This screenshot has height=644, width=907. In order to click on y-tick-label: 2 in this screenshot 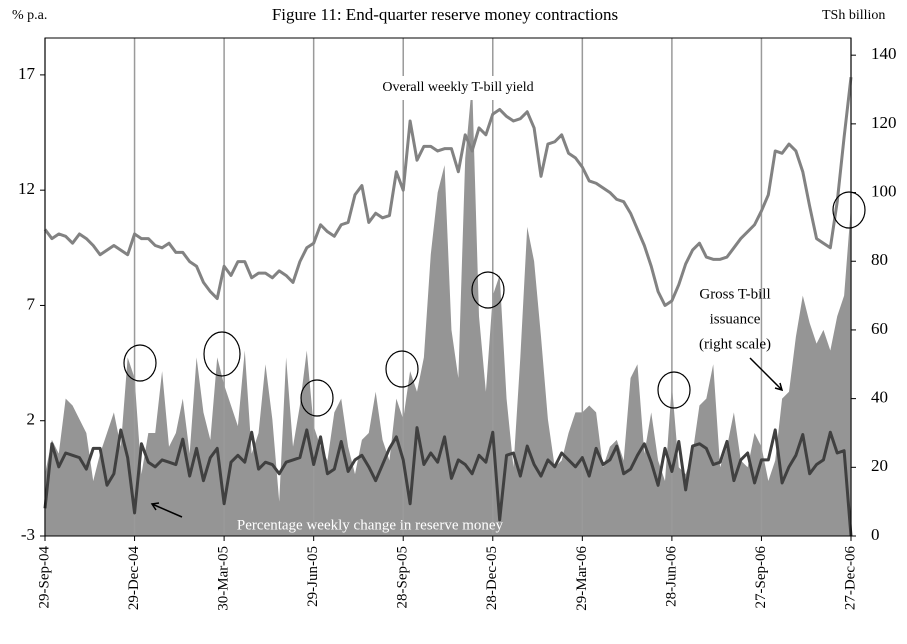, I will do `click(31, 419)`.